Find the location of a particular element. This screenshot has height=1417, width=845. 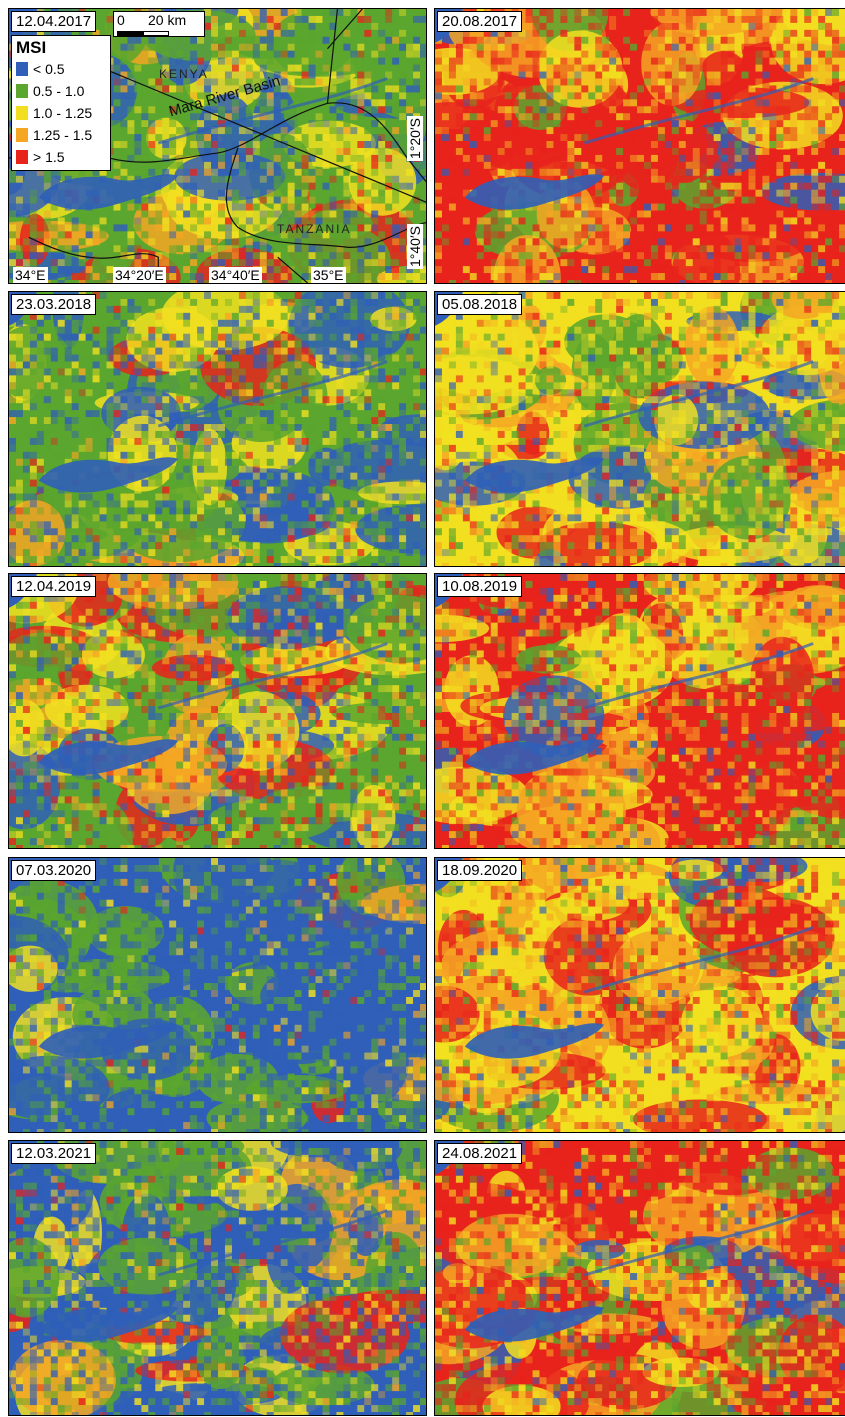

date-label: 18.09.2020 is located at coordinates (480, 870).